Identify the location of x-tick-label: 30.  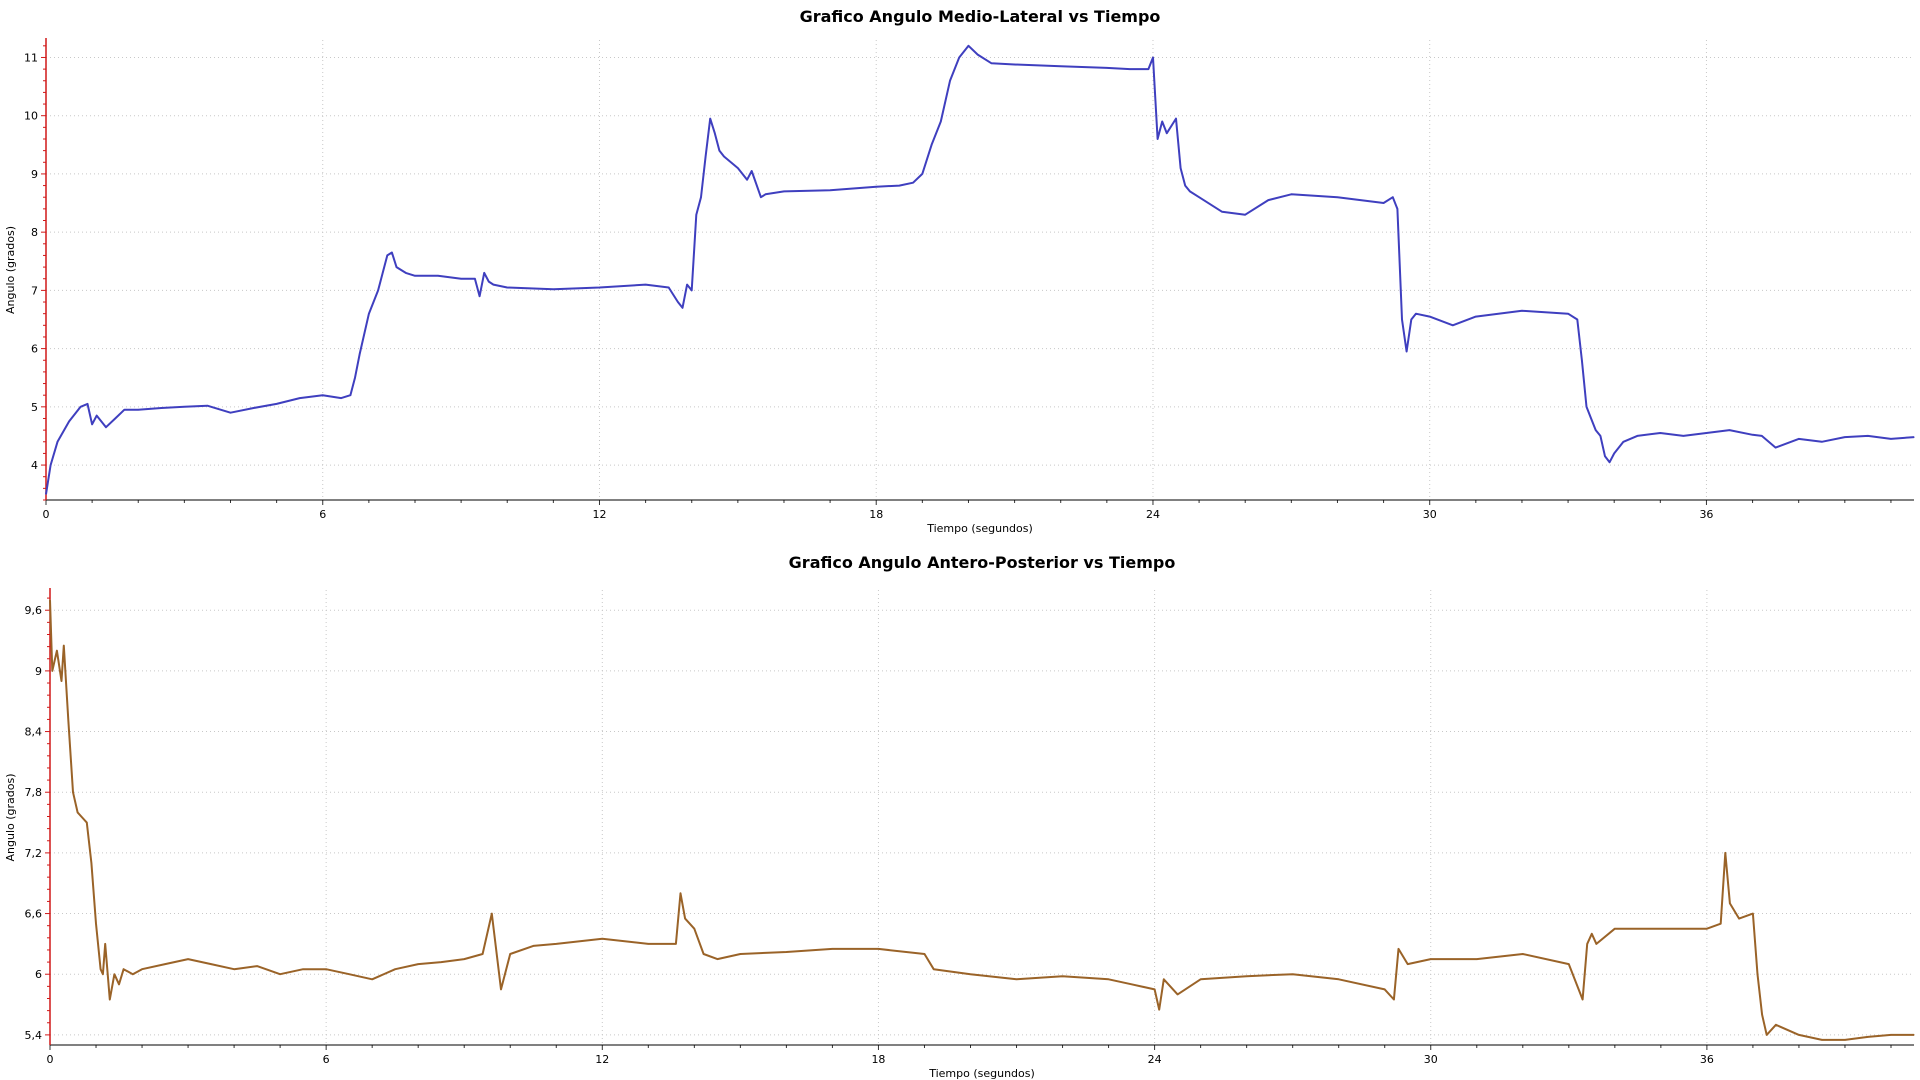
(1431, 1059).